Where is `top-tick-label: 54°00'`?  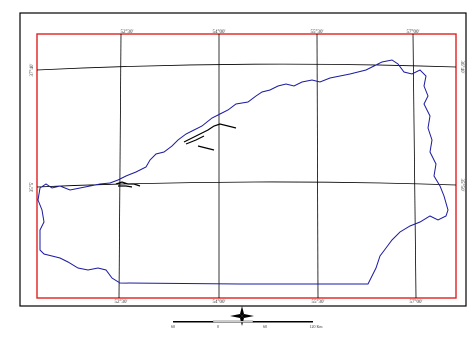 top-tick-label: 54°00' is located at coordinates (219, 32).